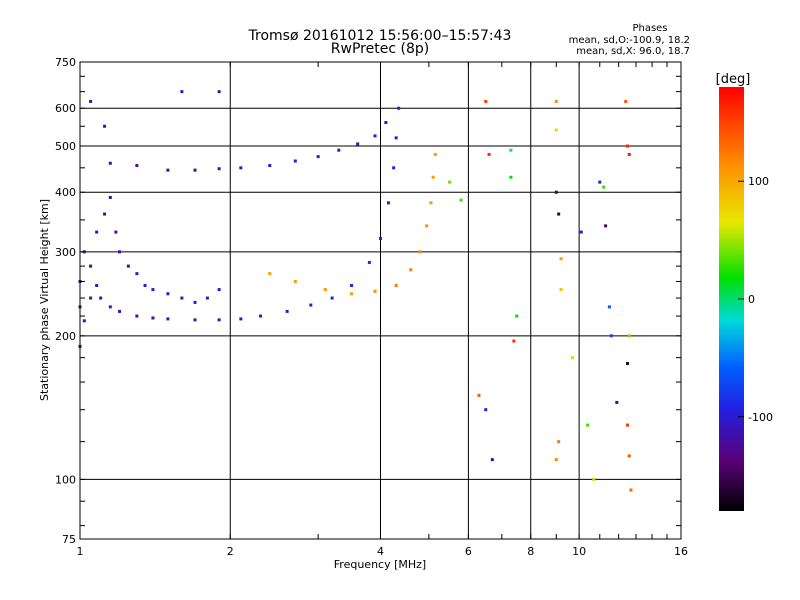 This screenshot has height=600, width=800. What do you see at coordinates (65, 252) in the screenshot?
I see `y-tick-label: 300` at bounding box center [65, 252].